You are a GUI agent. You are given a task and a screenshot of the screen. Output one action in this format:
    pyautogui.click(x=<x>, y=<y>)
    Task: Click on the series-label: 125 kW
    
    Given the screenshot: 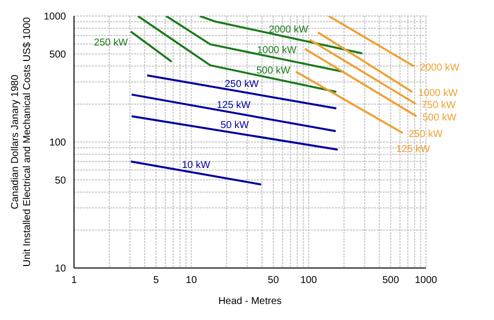 What is the action you would take?
    pyautogui.click(x=234, y=105)
    